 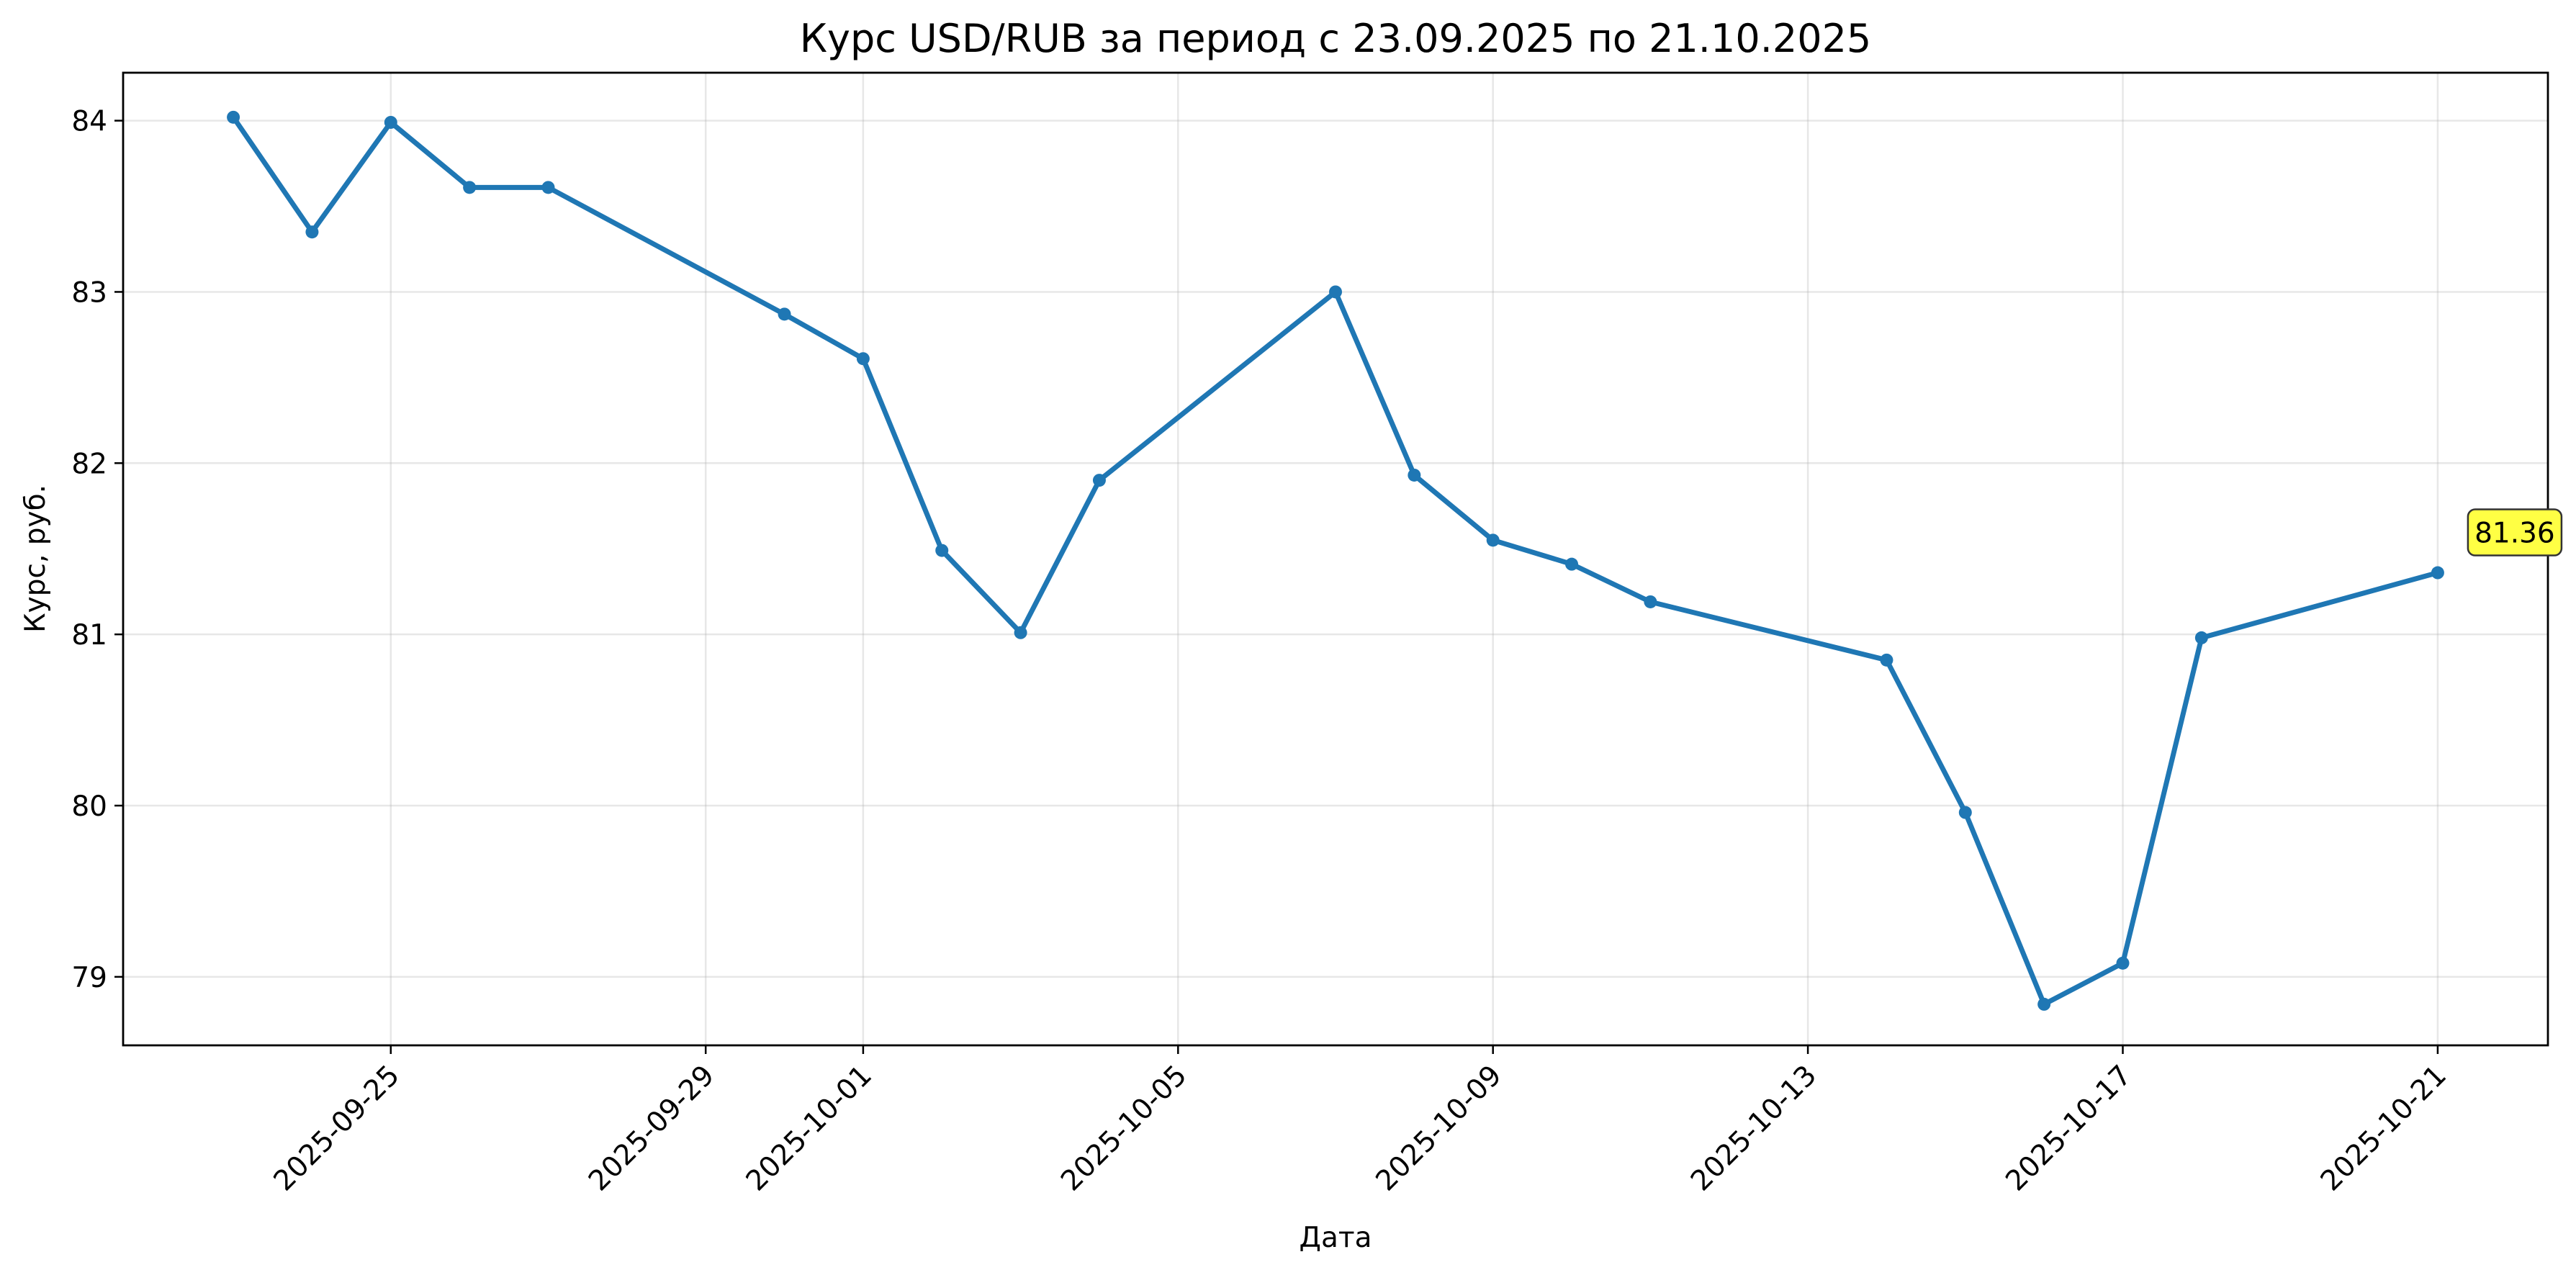 I want to click on x-tick-label: 2025-09-25, so click(x=337, y=1128).